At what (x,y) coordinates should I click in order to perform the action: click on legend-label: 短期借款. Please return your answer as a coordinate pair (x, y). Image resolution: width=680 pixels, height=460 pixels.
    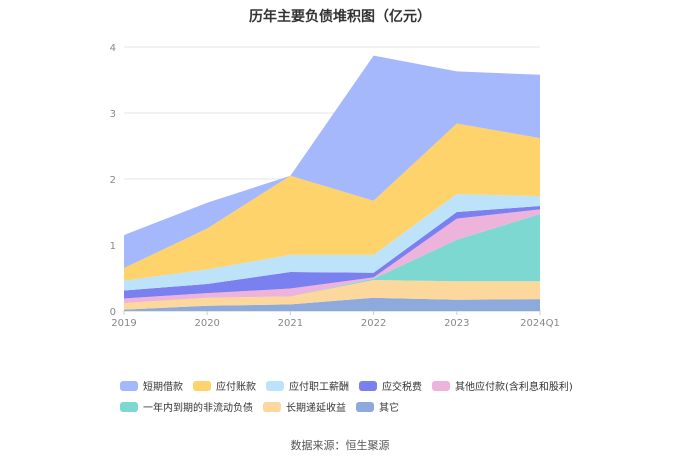
    Looking at the image, I should click on (163, 387).